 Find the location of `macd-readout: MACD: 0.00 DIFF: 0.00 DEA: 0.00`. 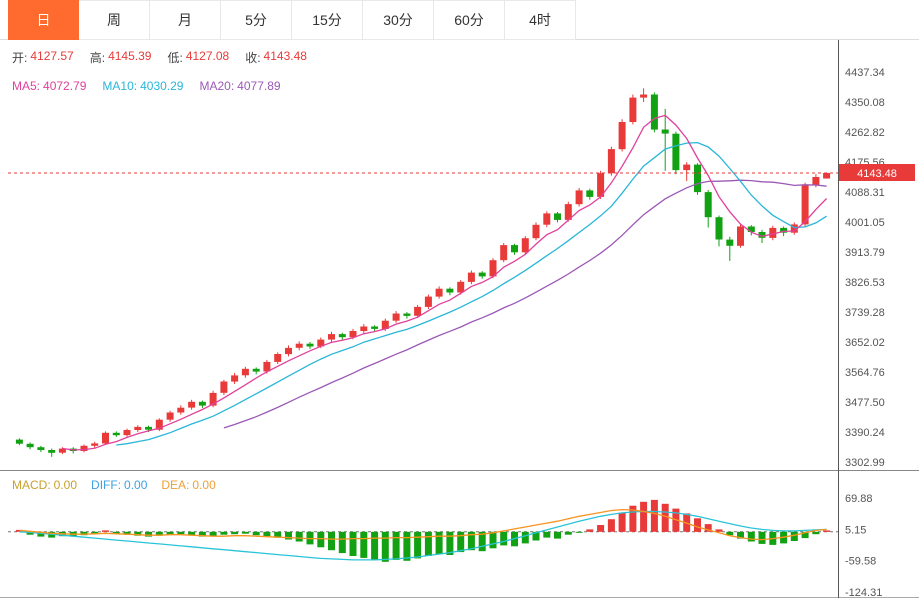

macd-readout: MACD: 0.00 DIFF: 0.00 DEA: 0.00 is located at coordinates (114, 485).